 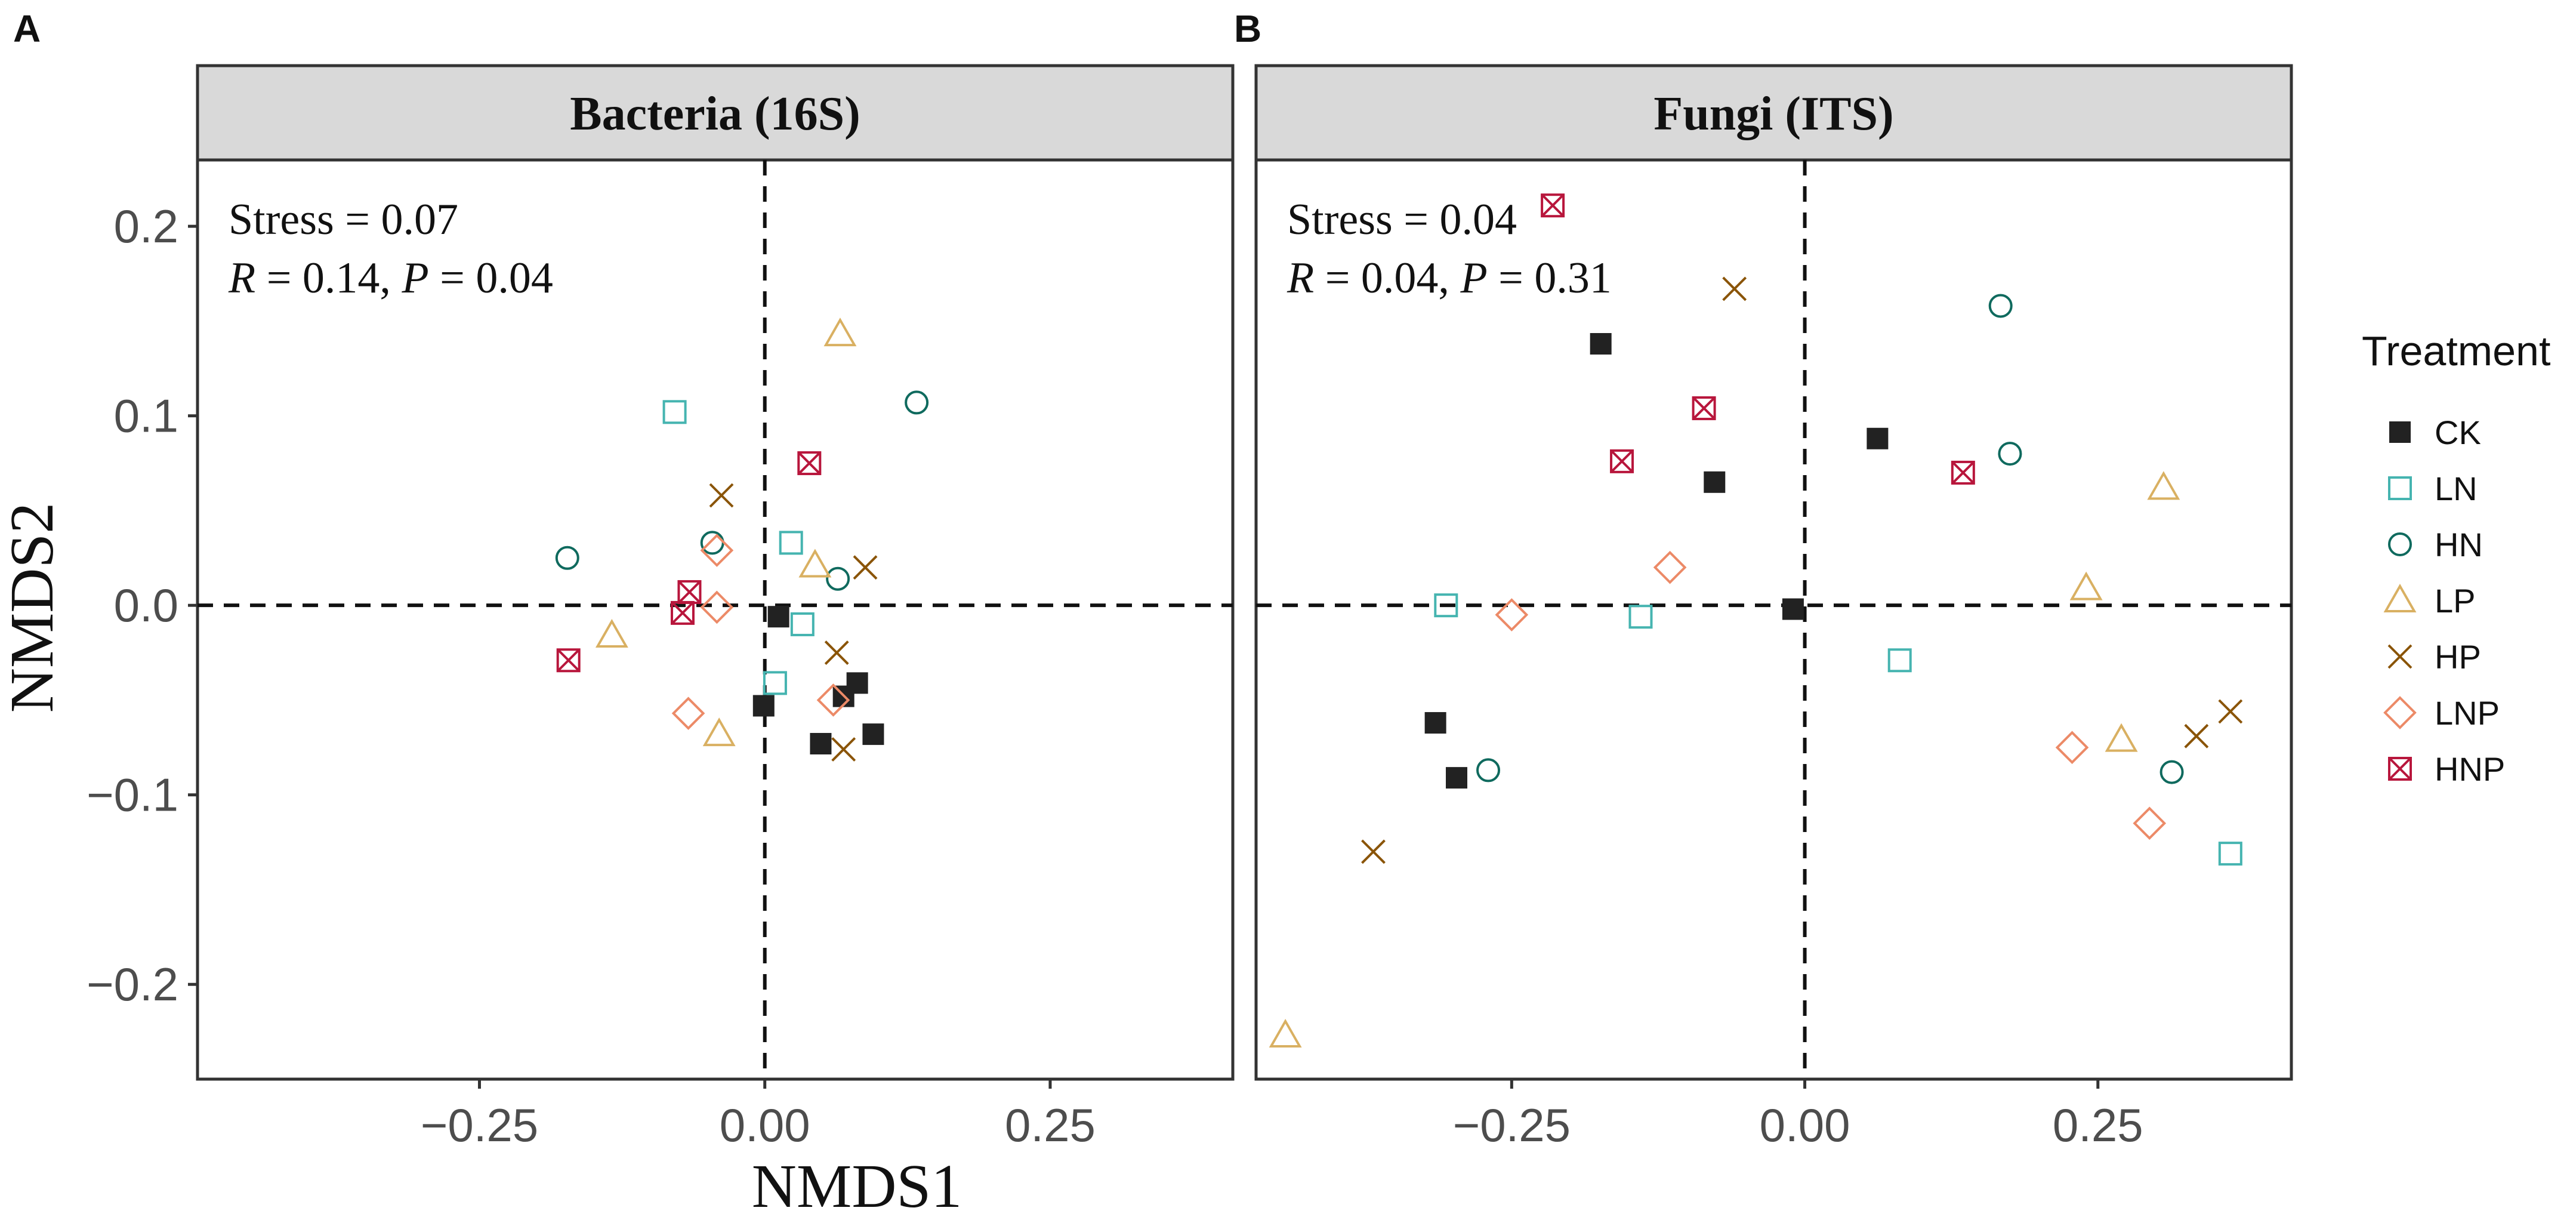 I want to click on legend-key-hnp, so click(x=2400, y=769).